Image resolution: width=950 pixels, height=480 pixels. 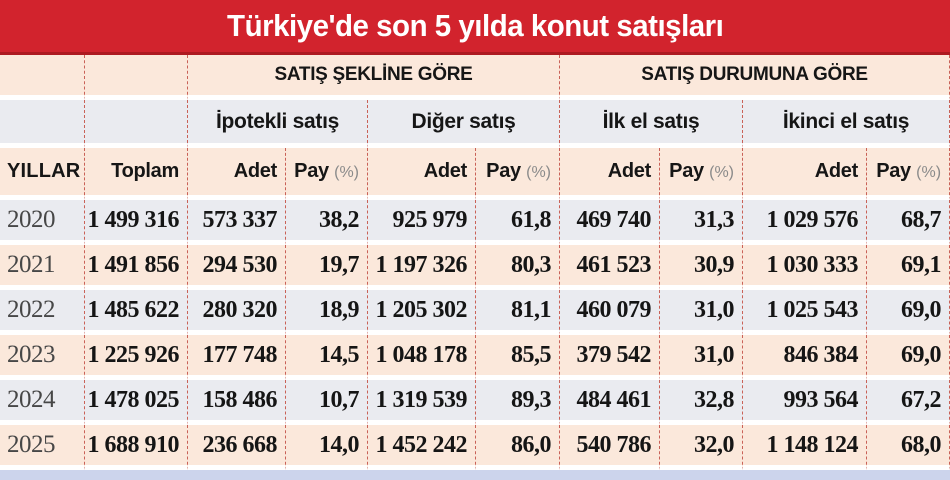 What do you see at coordinates (908, 222) in the screenshot?
I see `second-hand-share-cell: 68,7` at bounding box center [908, 222].